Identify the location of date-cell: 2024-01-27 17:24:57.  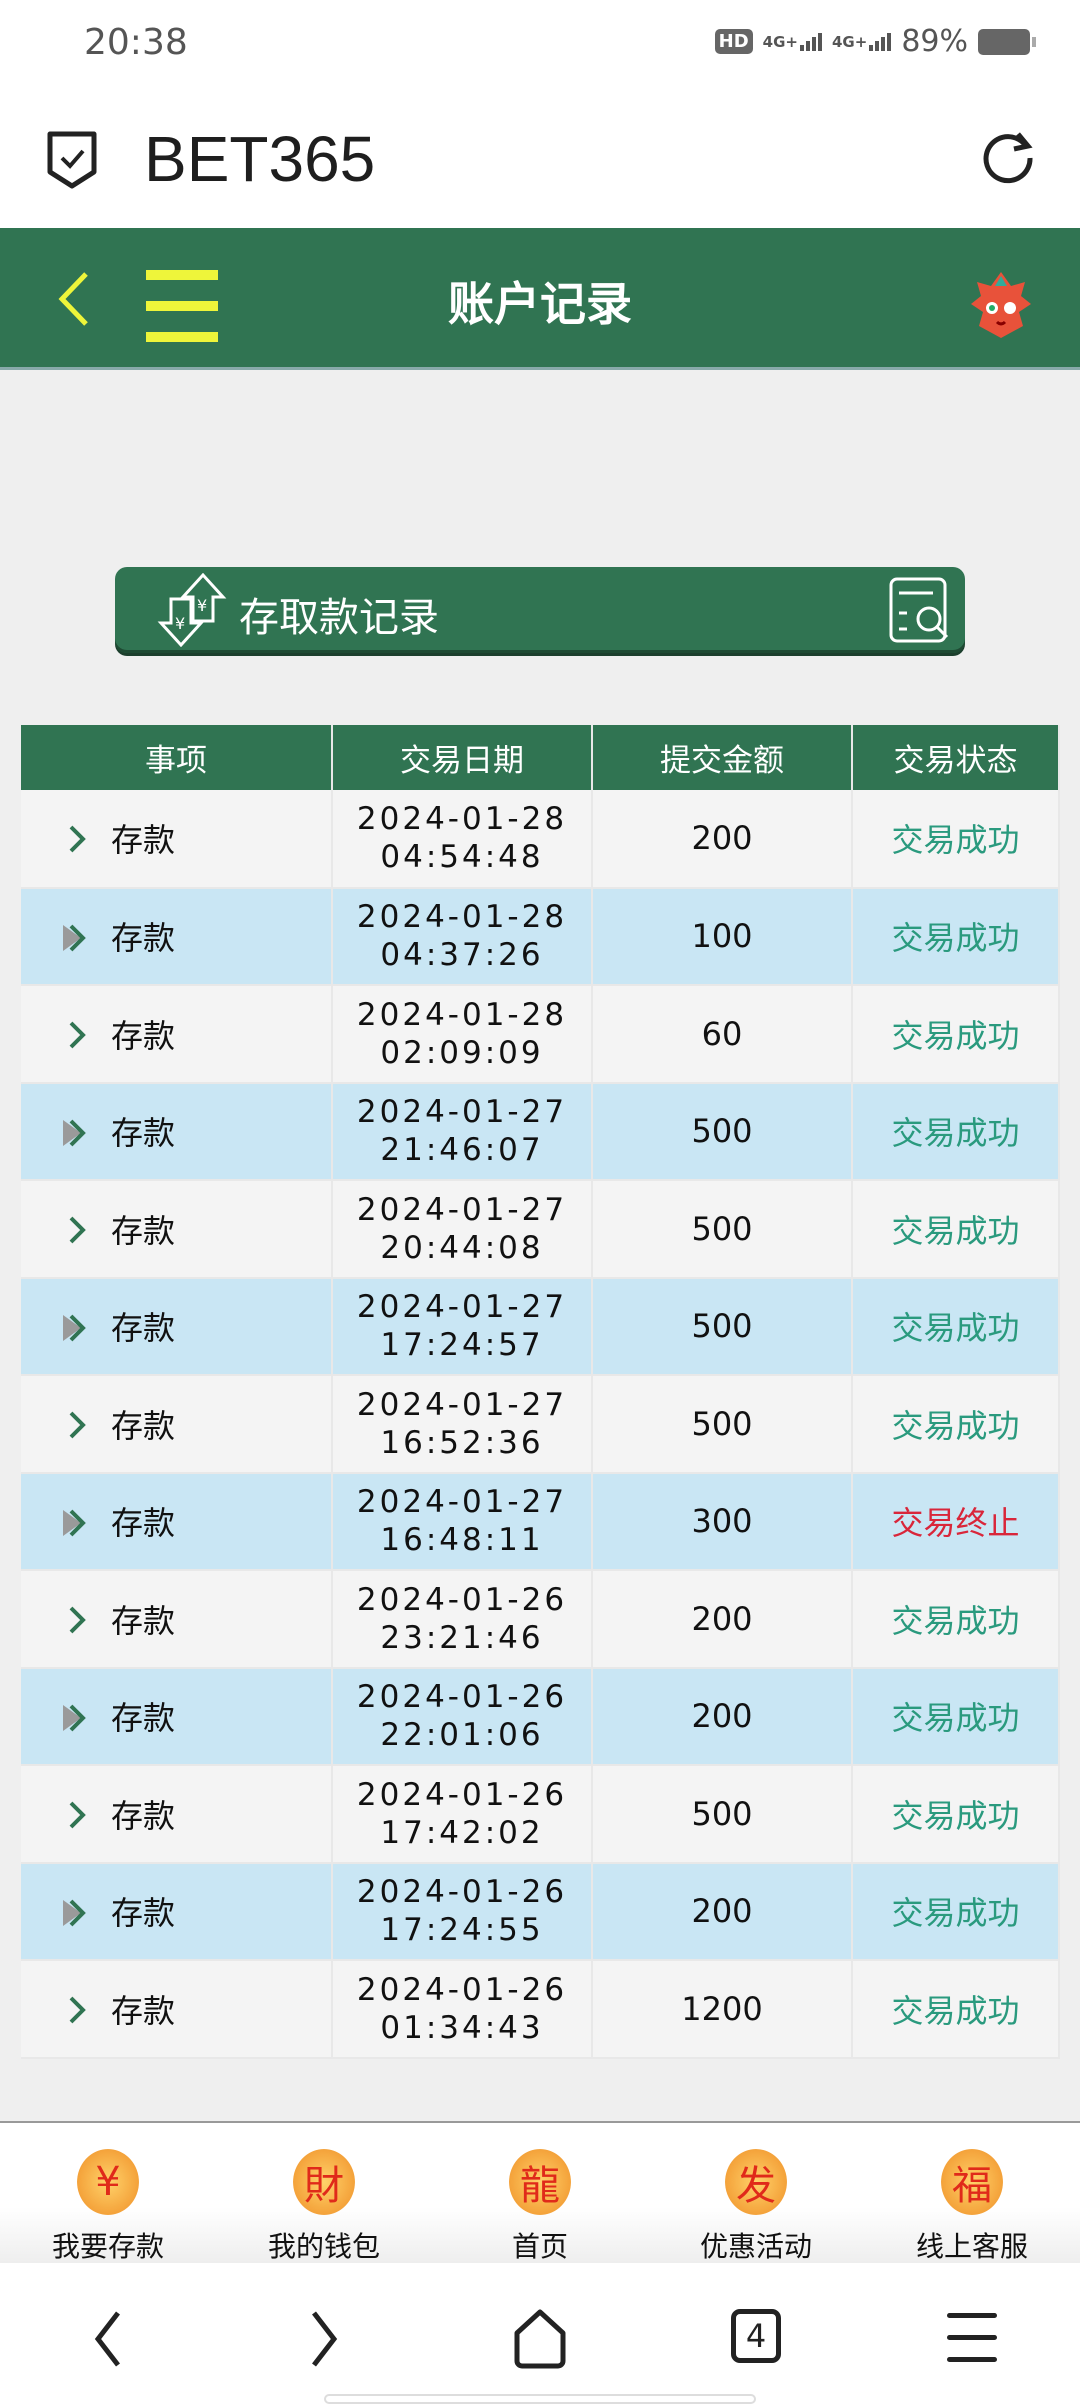
(462, 1326).